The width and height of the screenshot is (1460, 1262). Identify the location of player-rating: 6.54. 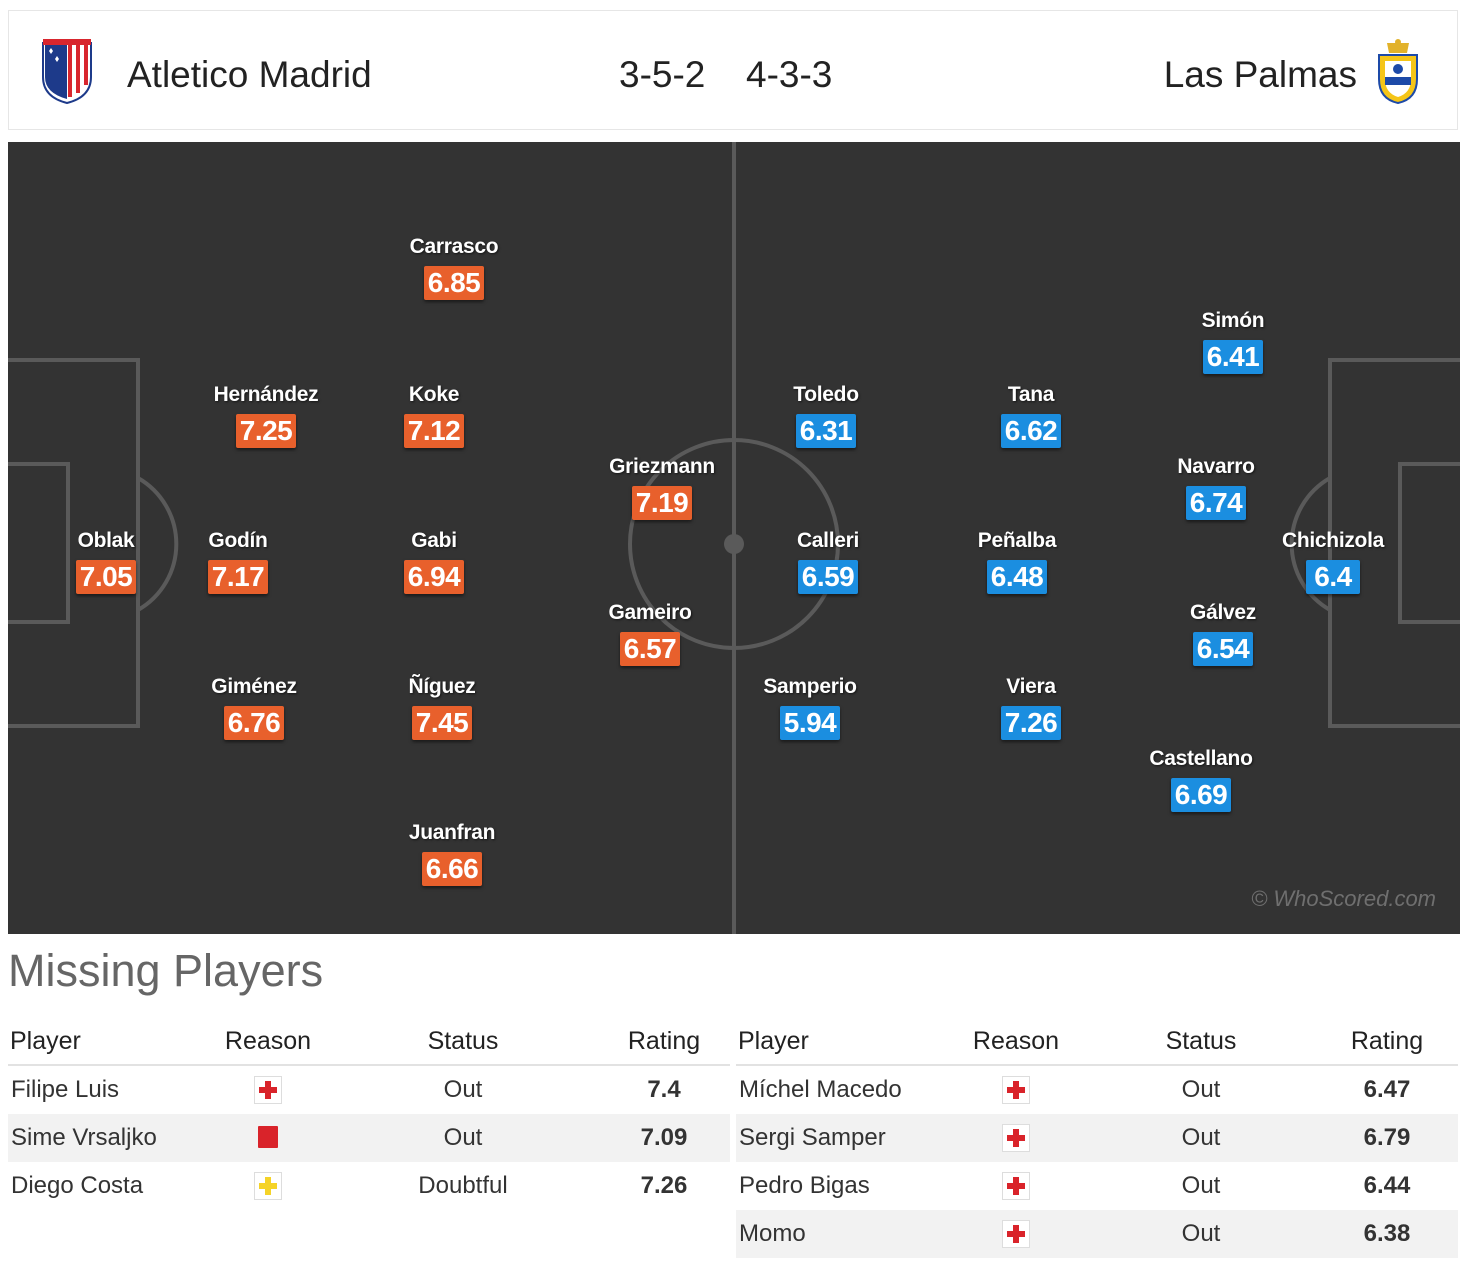
(1223, 649).